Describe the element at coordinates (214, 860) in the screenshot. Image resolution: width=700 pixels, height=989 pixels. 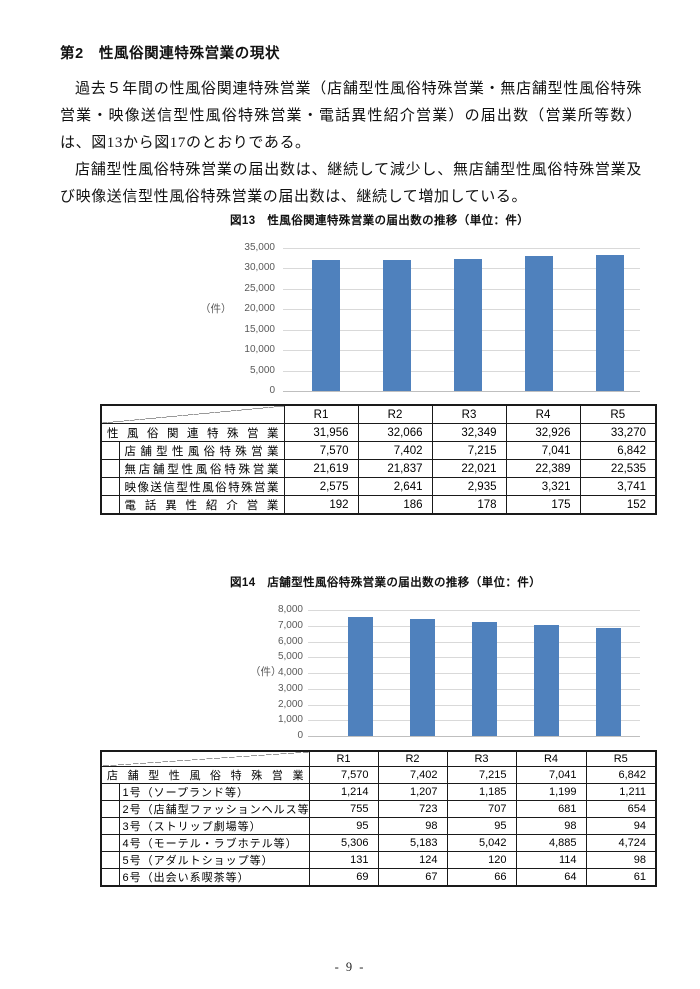
I see `row-label-cell: 5号（アダルトショップ等）` at that location.